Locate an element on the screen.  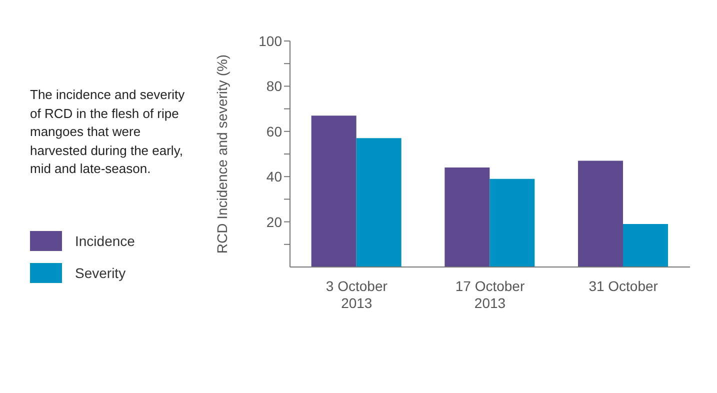
y-tick-label: 80 is located at coordinates (274, 86).